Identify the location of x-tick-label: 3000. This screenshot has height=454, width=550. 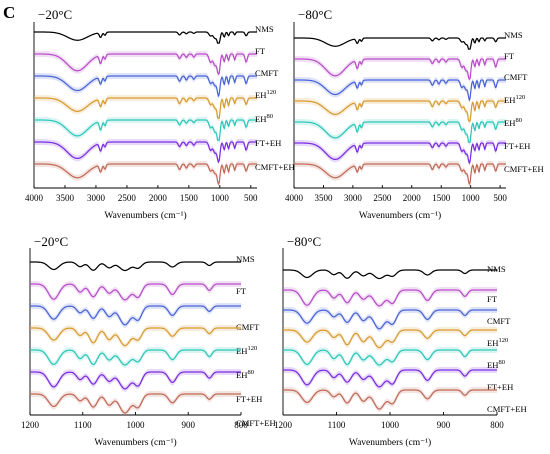
(353, 198).